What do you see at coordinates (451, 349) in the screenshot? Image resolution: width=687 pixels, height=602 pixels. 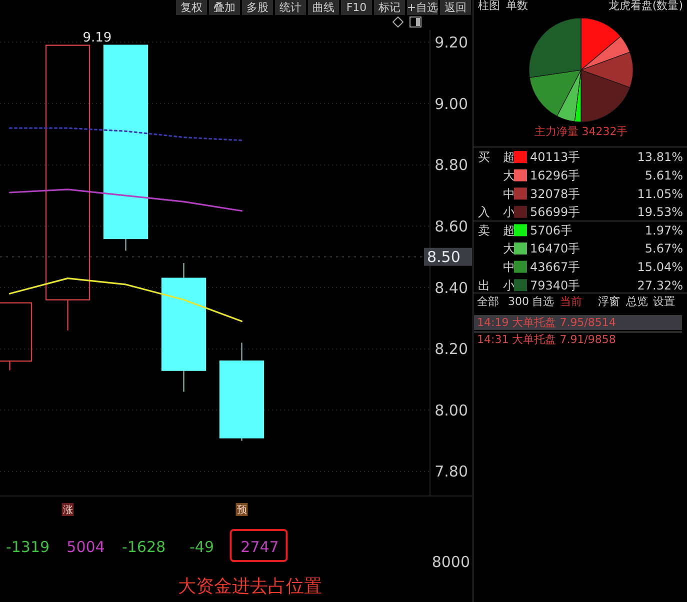 I see `y-tick-label: 8.20` at bounding box center [451, 349].